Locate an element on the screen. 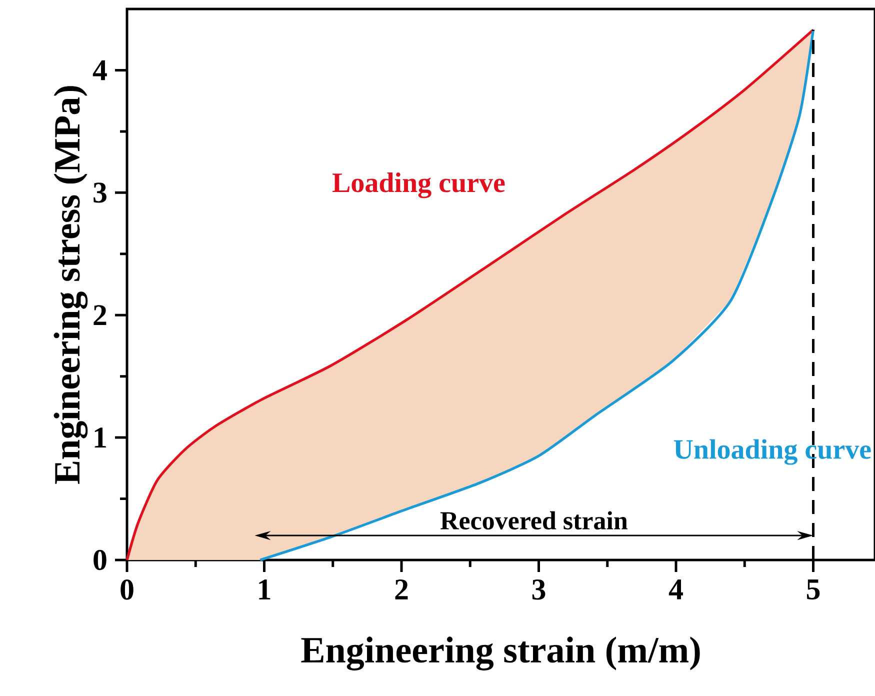  x-tick-label: 5 is located at coordinates (813, 590).